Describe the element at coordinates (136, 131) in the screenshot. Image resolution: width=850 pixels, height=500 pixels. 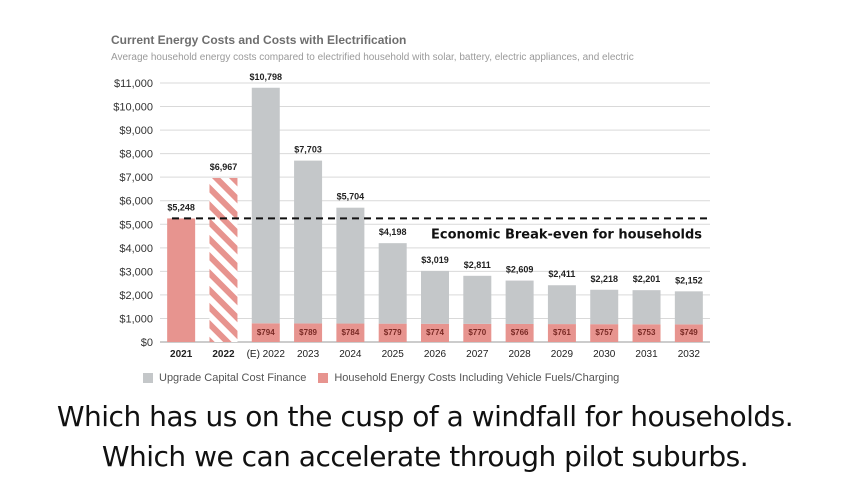
I see `y-tick-label: $9,000` at that location.